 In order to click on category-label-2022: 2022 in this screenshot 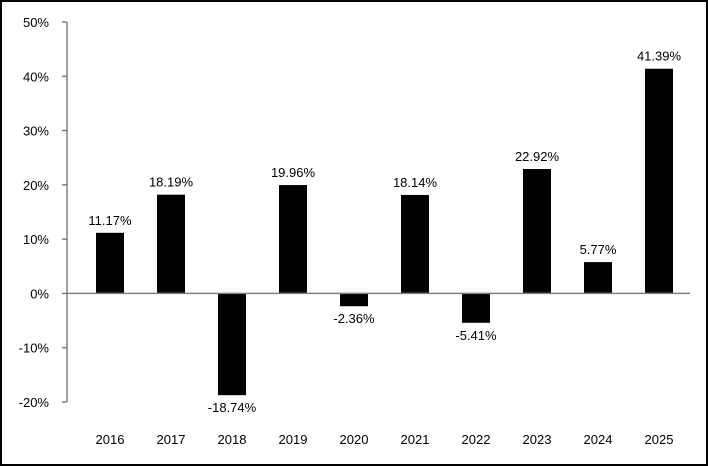, I will do `click(476, 439)`.